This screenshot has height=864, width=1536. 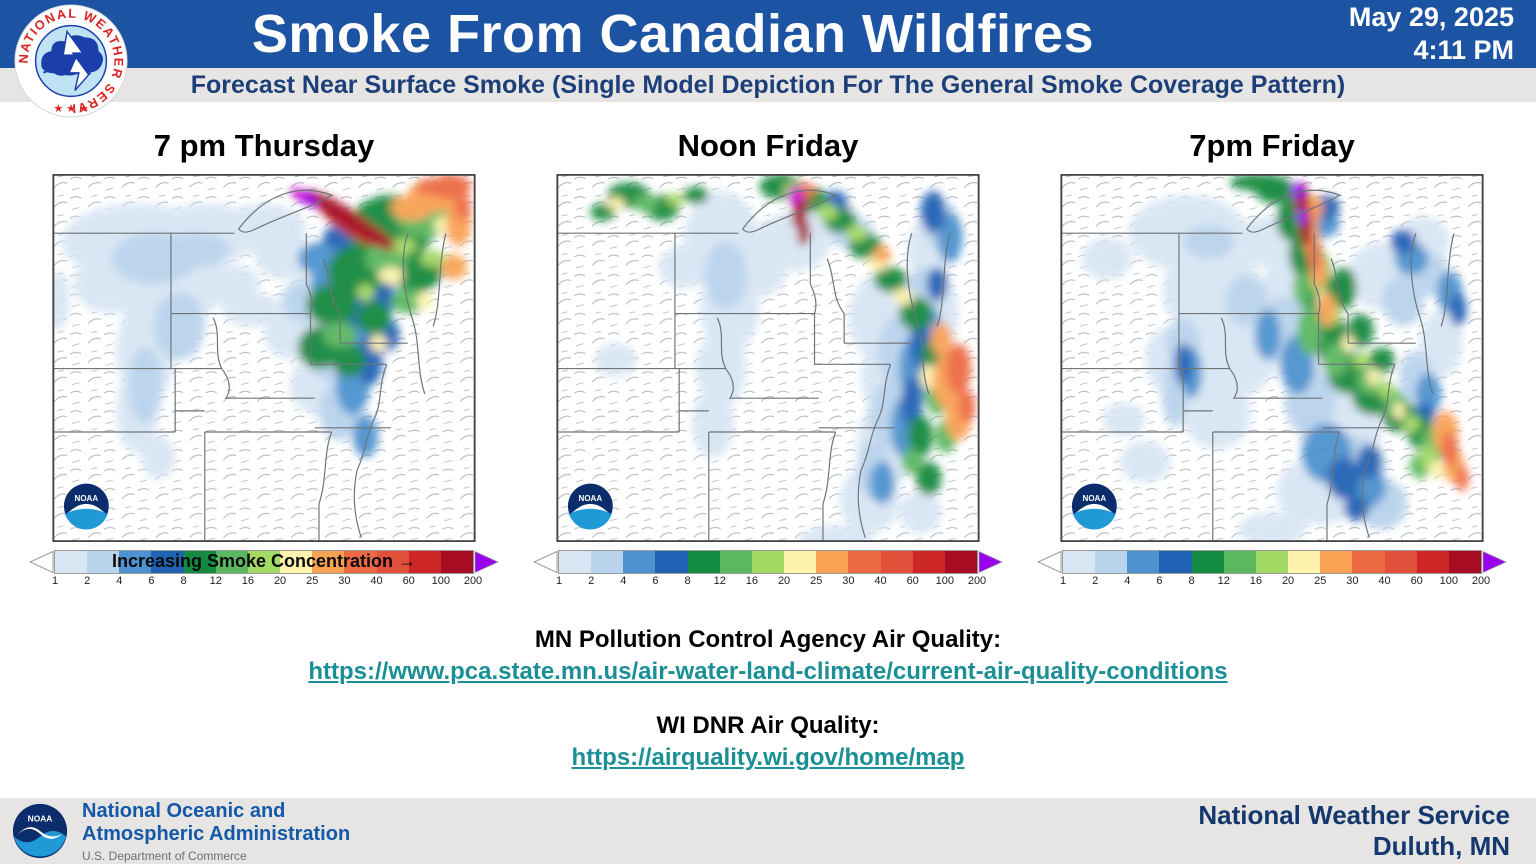 I want to click on colorbar: 1 2 4 6 8 12 16 20 25 30 40 60 100 200, so click(x=1272, y=569).